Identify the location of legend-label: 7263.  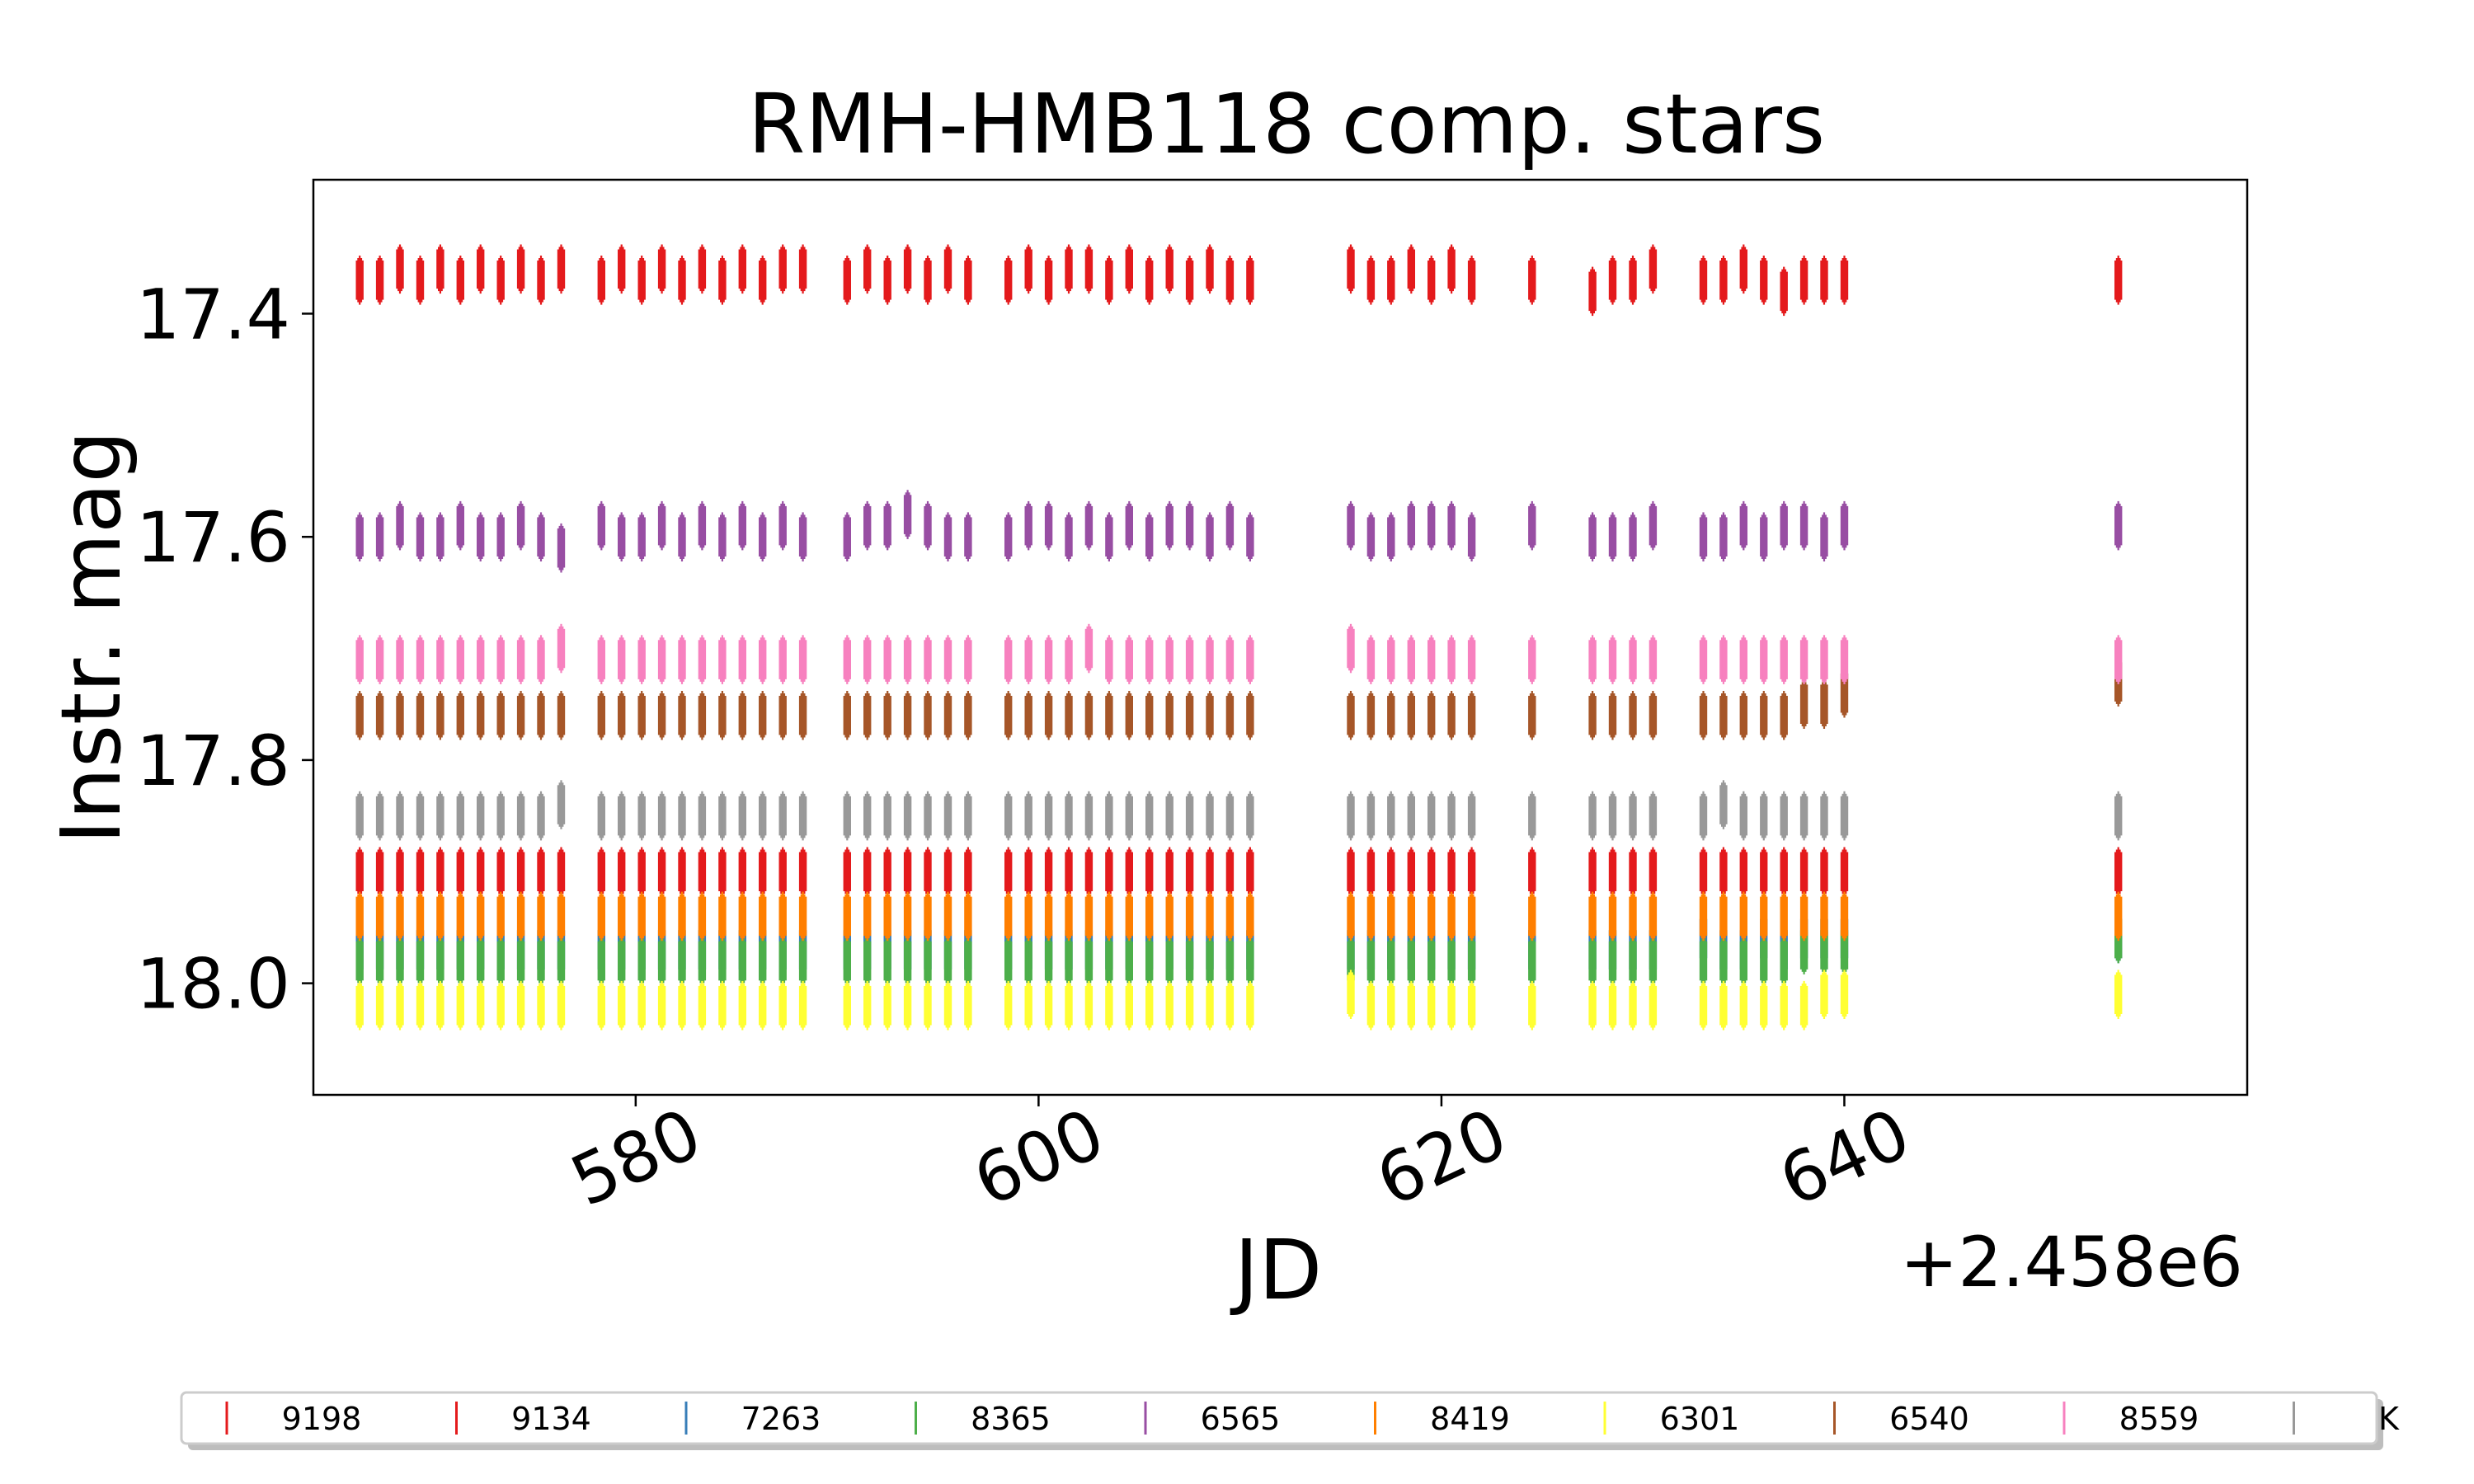
(781, 1419).